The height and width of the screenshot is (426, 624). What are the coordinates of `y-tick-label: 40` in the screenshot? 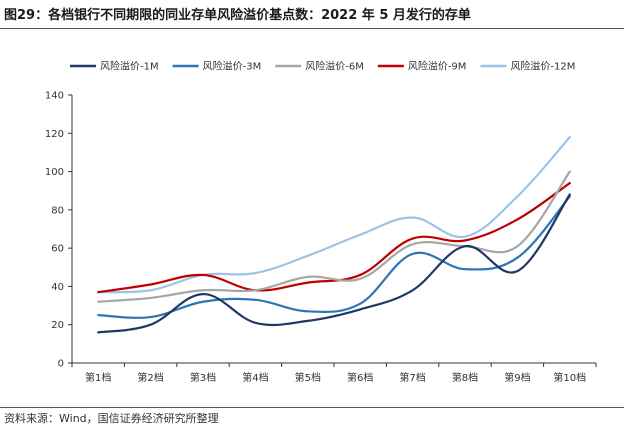 It's located at (57, 287).